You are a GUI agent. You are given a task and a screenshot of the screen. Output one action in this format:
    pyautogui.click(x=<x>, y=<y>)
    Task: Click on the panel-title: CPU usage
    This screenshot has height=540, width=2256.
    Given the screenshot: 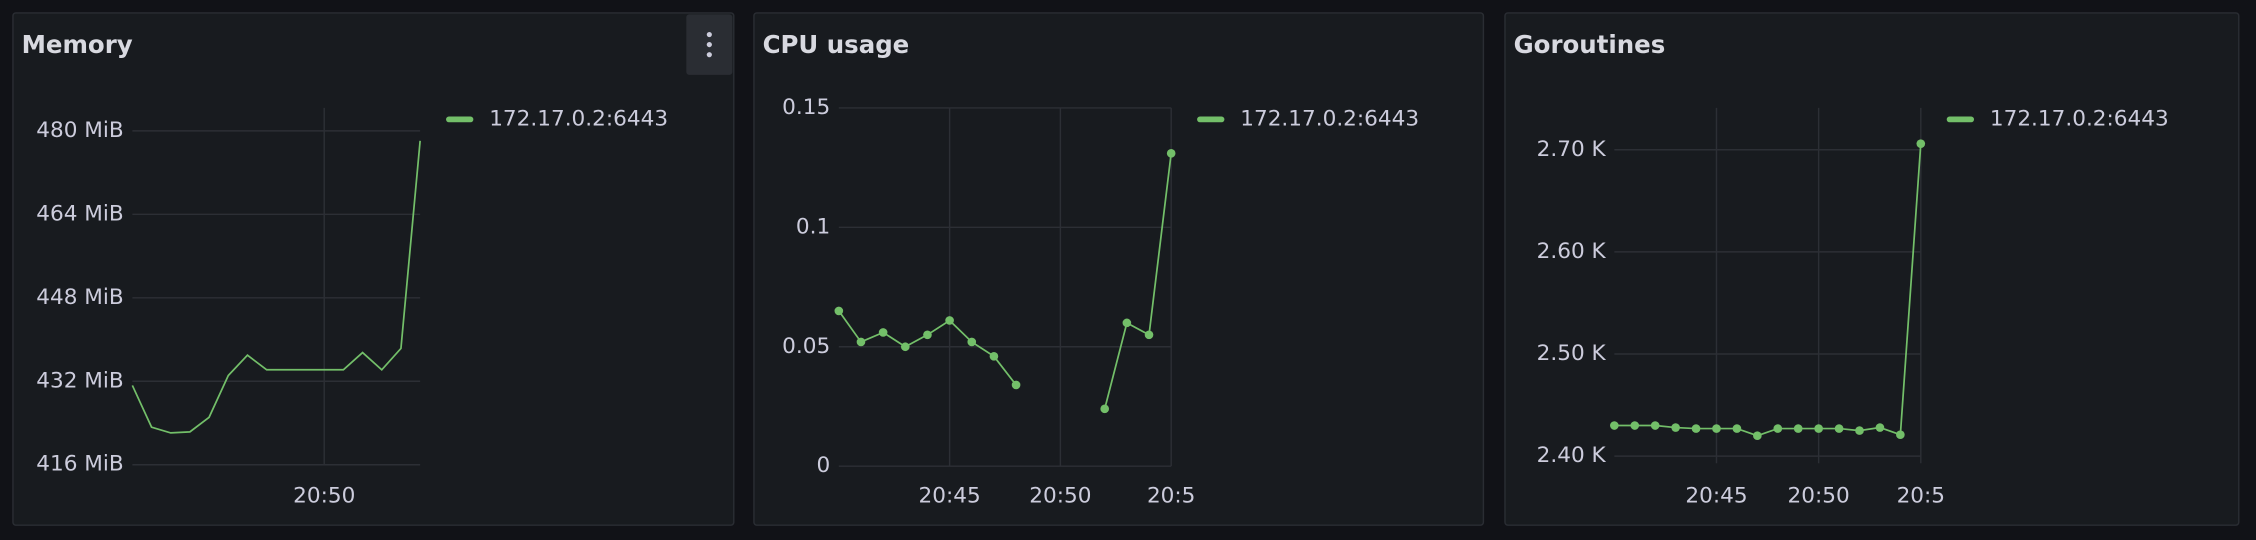 What is the action you would take?
    pyautogui.click(x=836, y=44)
    